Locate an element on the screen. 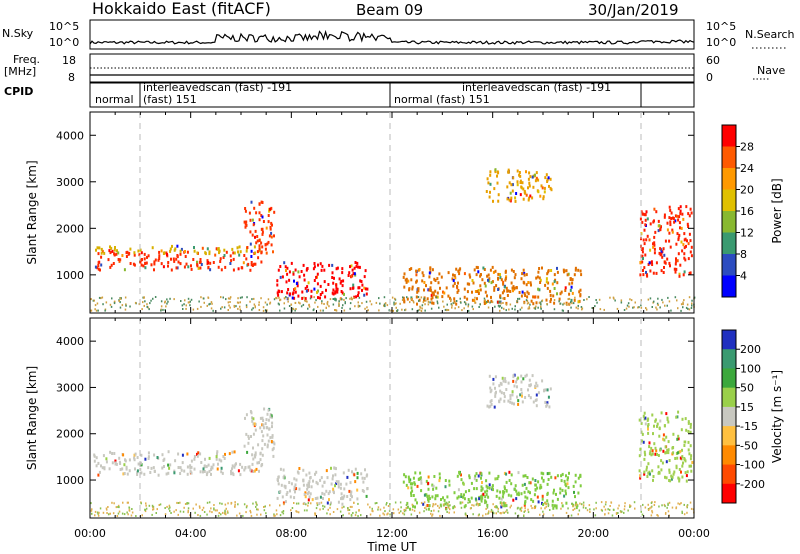 This screenshot has width=800, height=554. x-tick-label: 04:00 is located at coordinates (191, 533).